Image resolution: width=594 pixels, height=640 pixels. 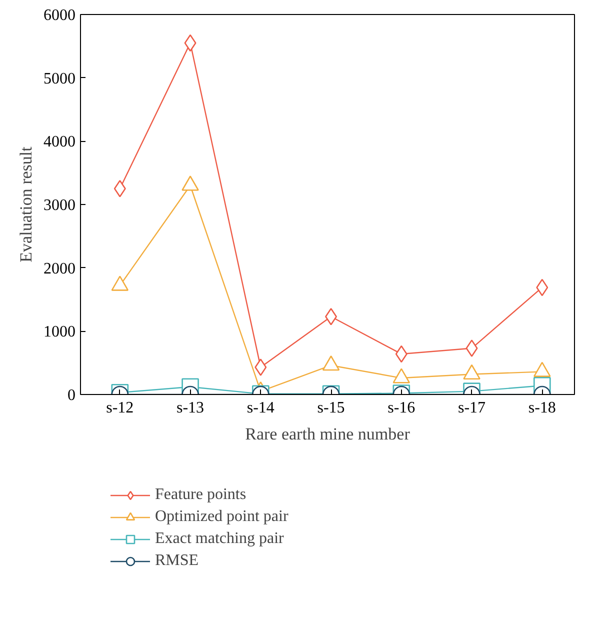 What do you see at coordinates (177, 561) in the screenshot?
I see `legend-label: RMSE` at bounding box center [177, 561].